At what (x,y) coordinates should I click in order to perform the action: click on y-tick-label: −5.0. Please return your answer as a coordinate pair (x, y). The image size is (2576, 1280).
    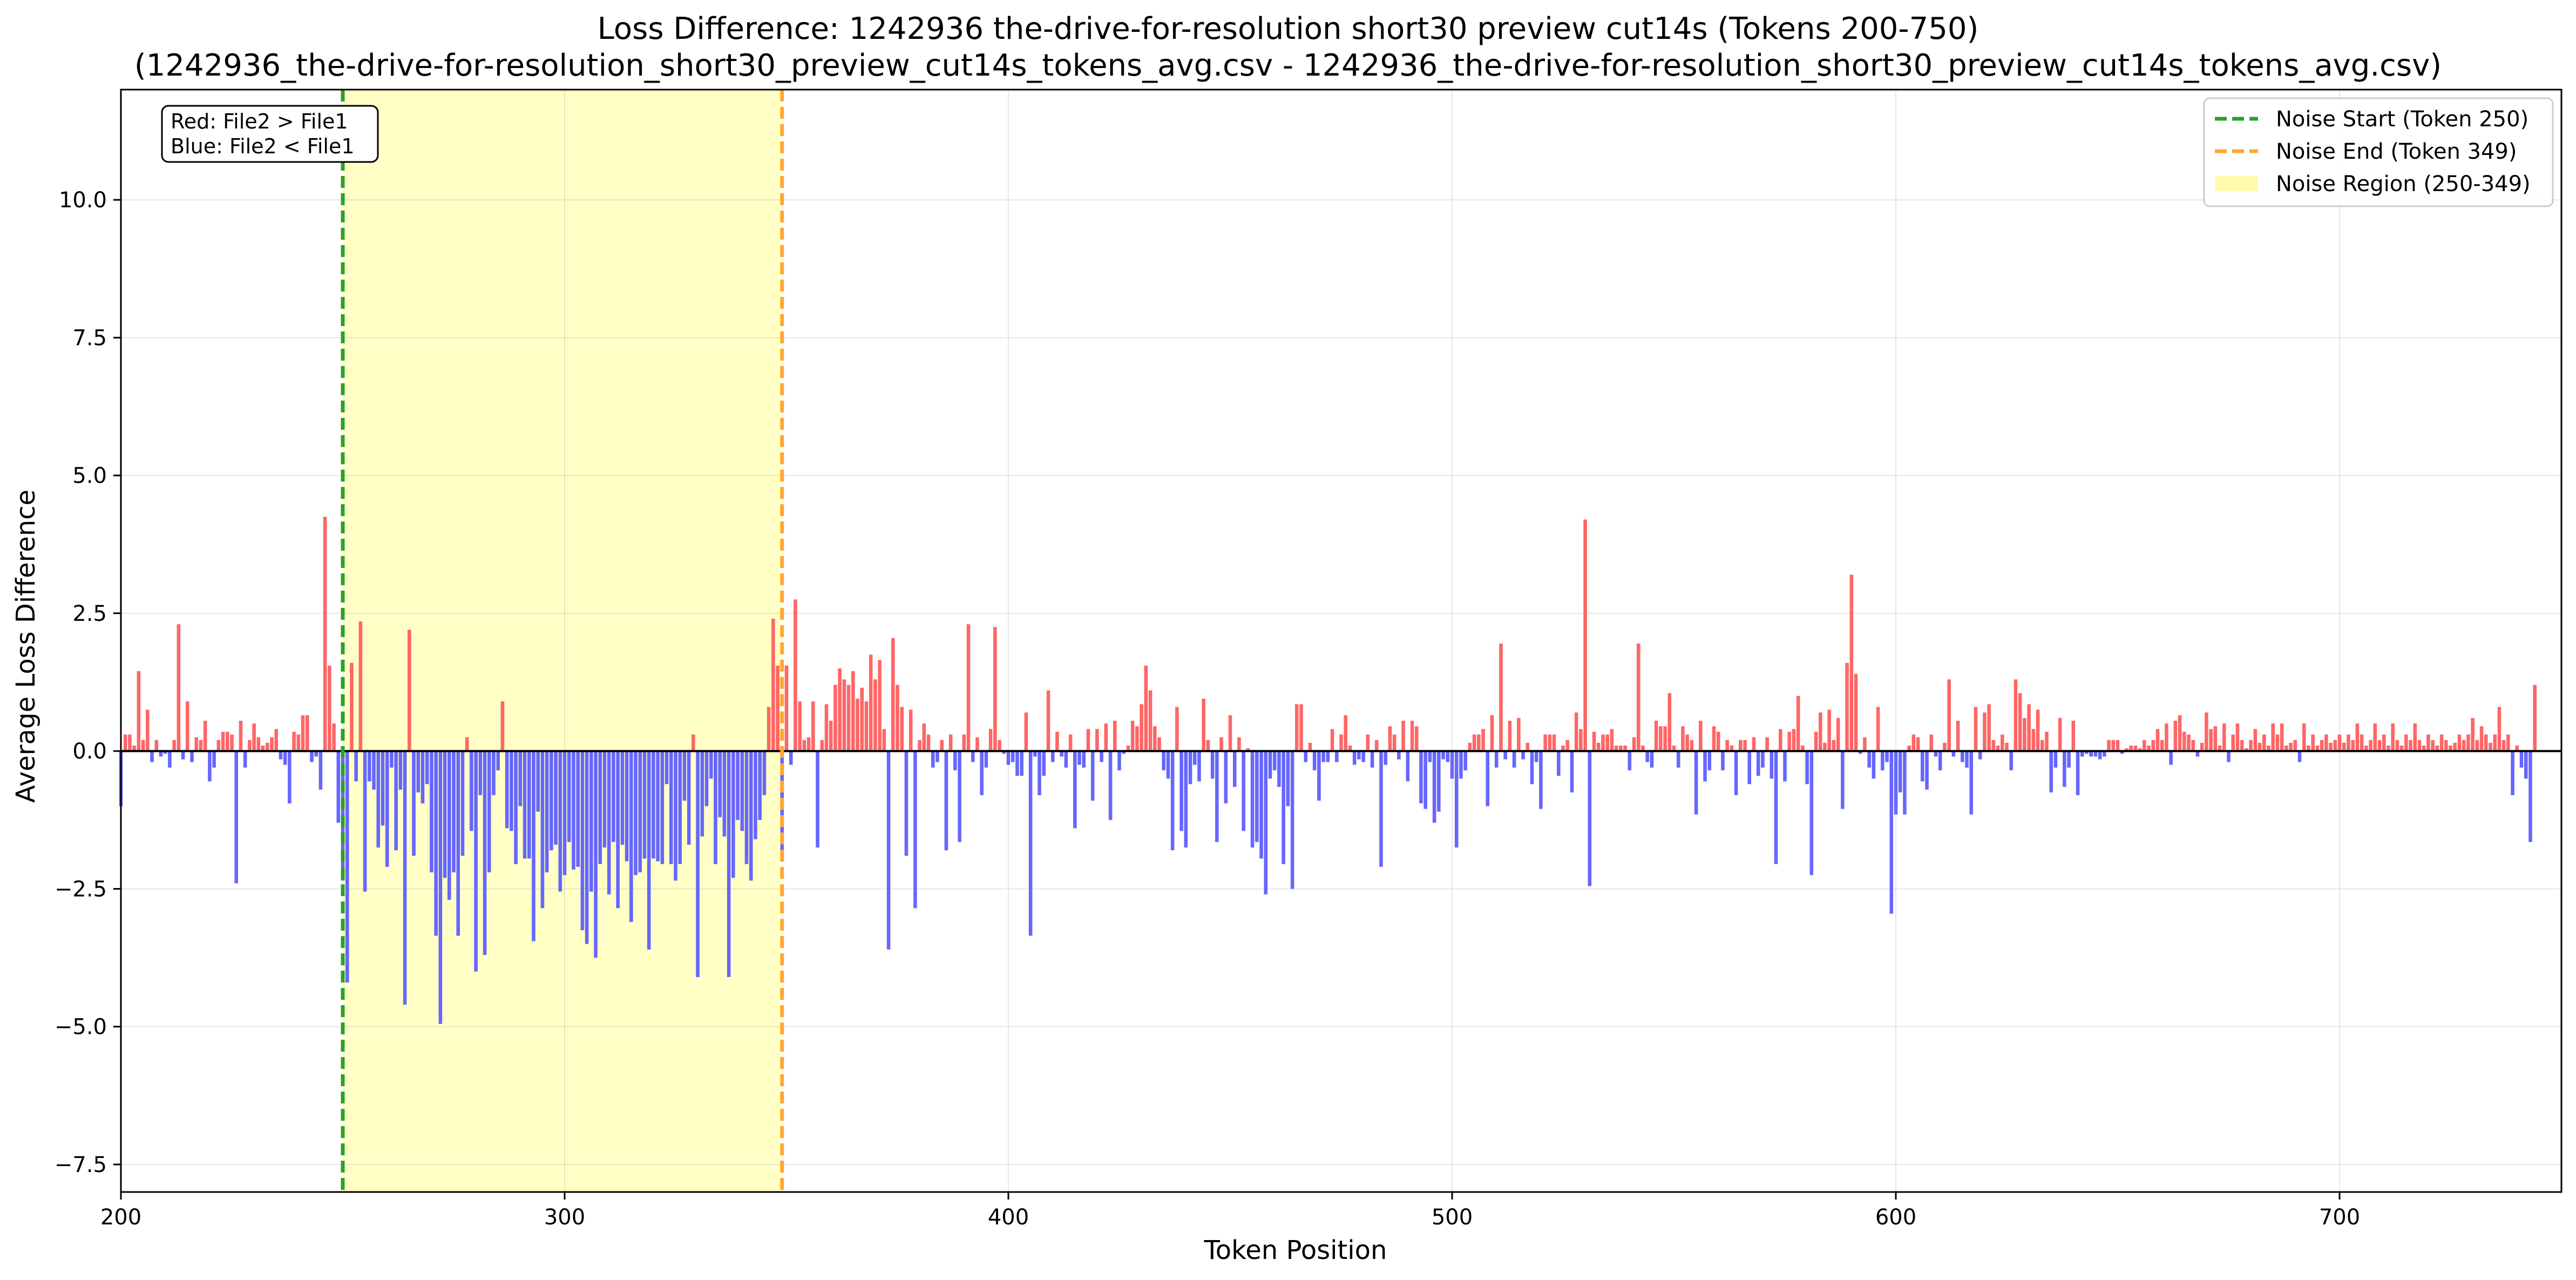
    Looking at the image, I should click on (81, 1027).